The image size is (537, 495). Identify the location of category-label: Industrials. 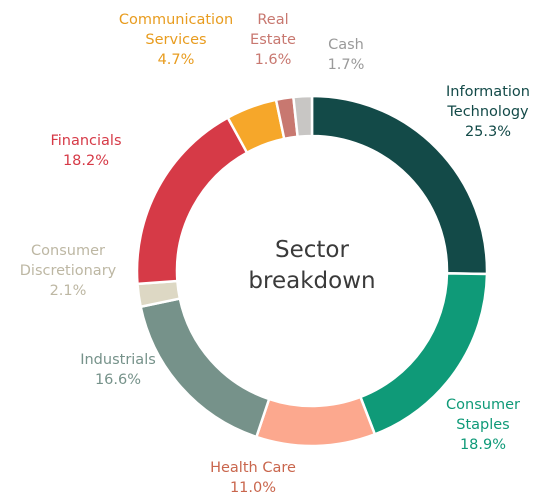
(118, 360).